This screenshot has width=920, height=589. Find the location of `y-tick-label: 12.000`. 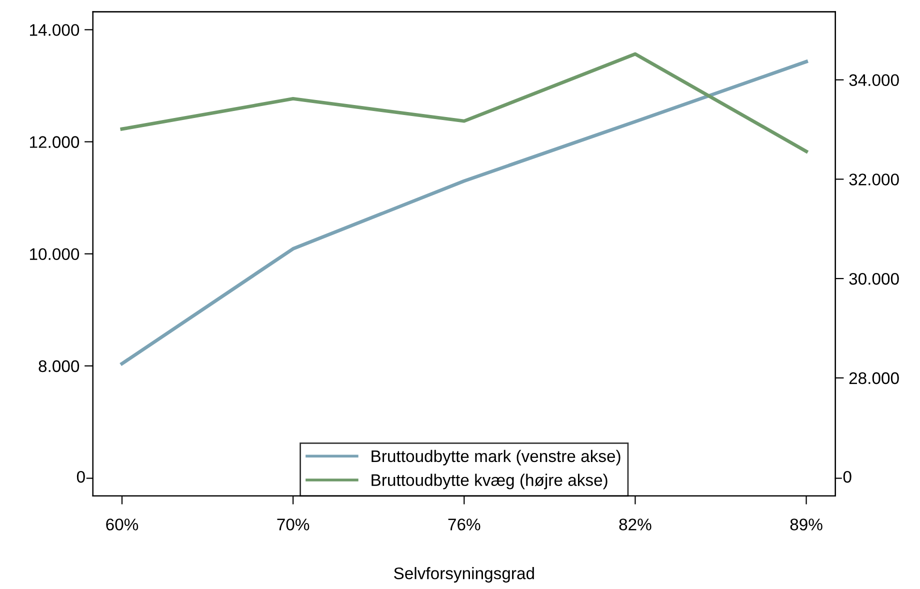

y-tick-label: 12.000 is located at coordinates (55, 142).